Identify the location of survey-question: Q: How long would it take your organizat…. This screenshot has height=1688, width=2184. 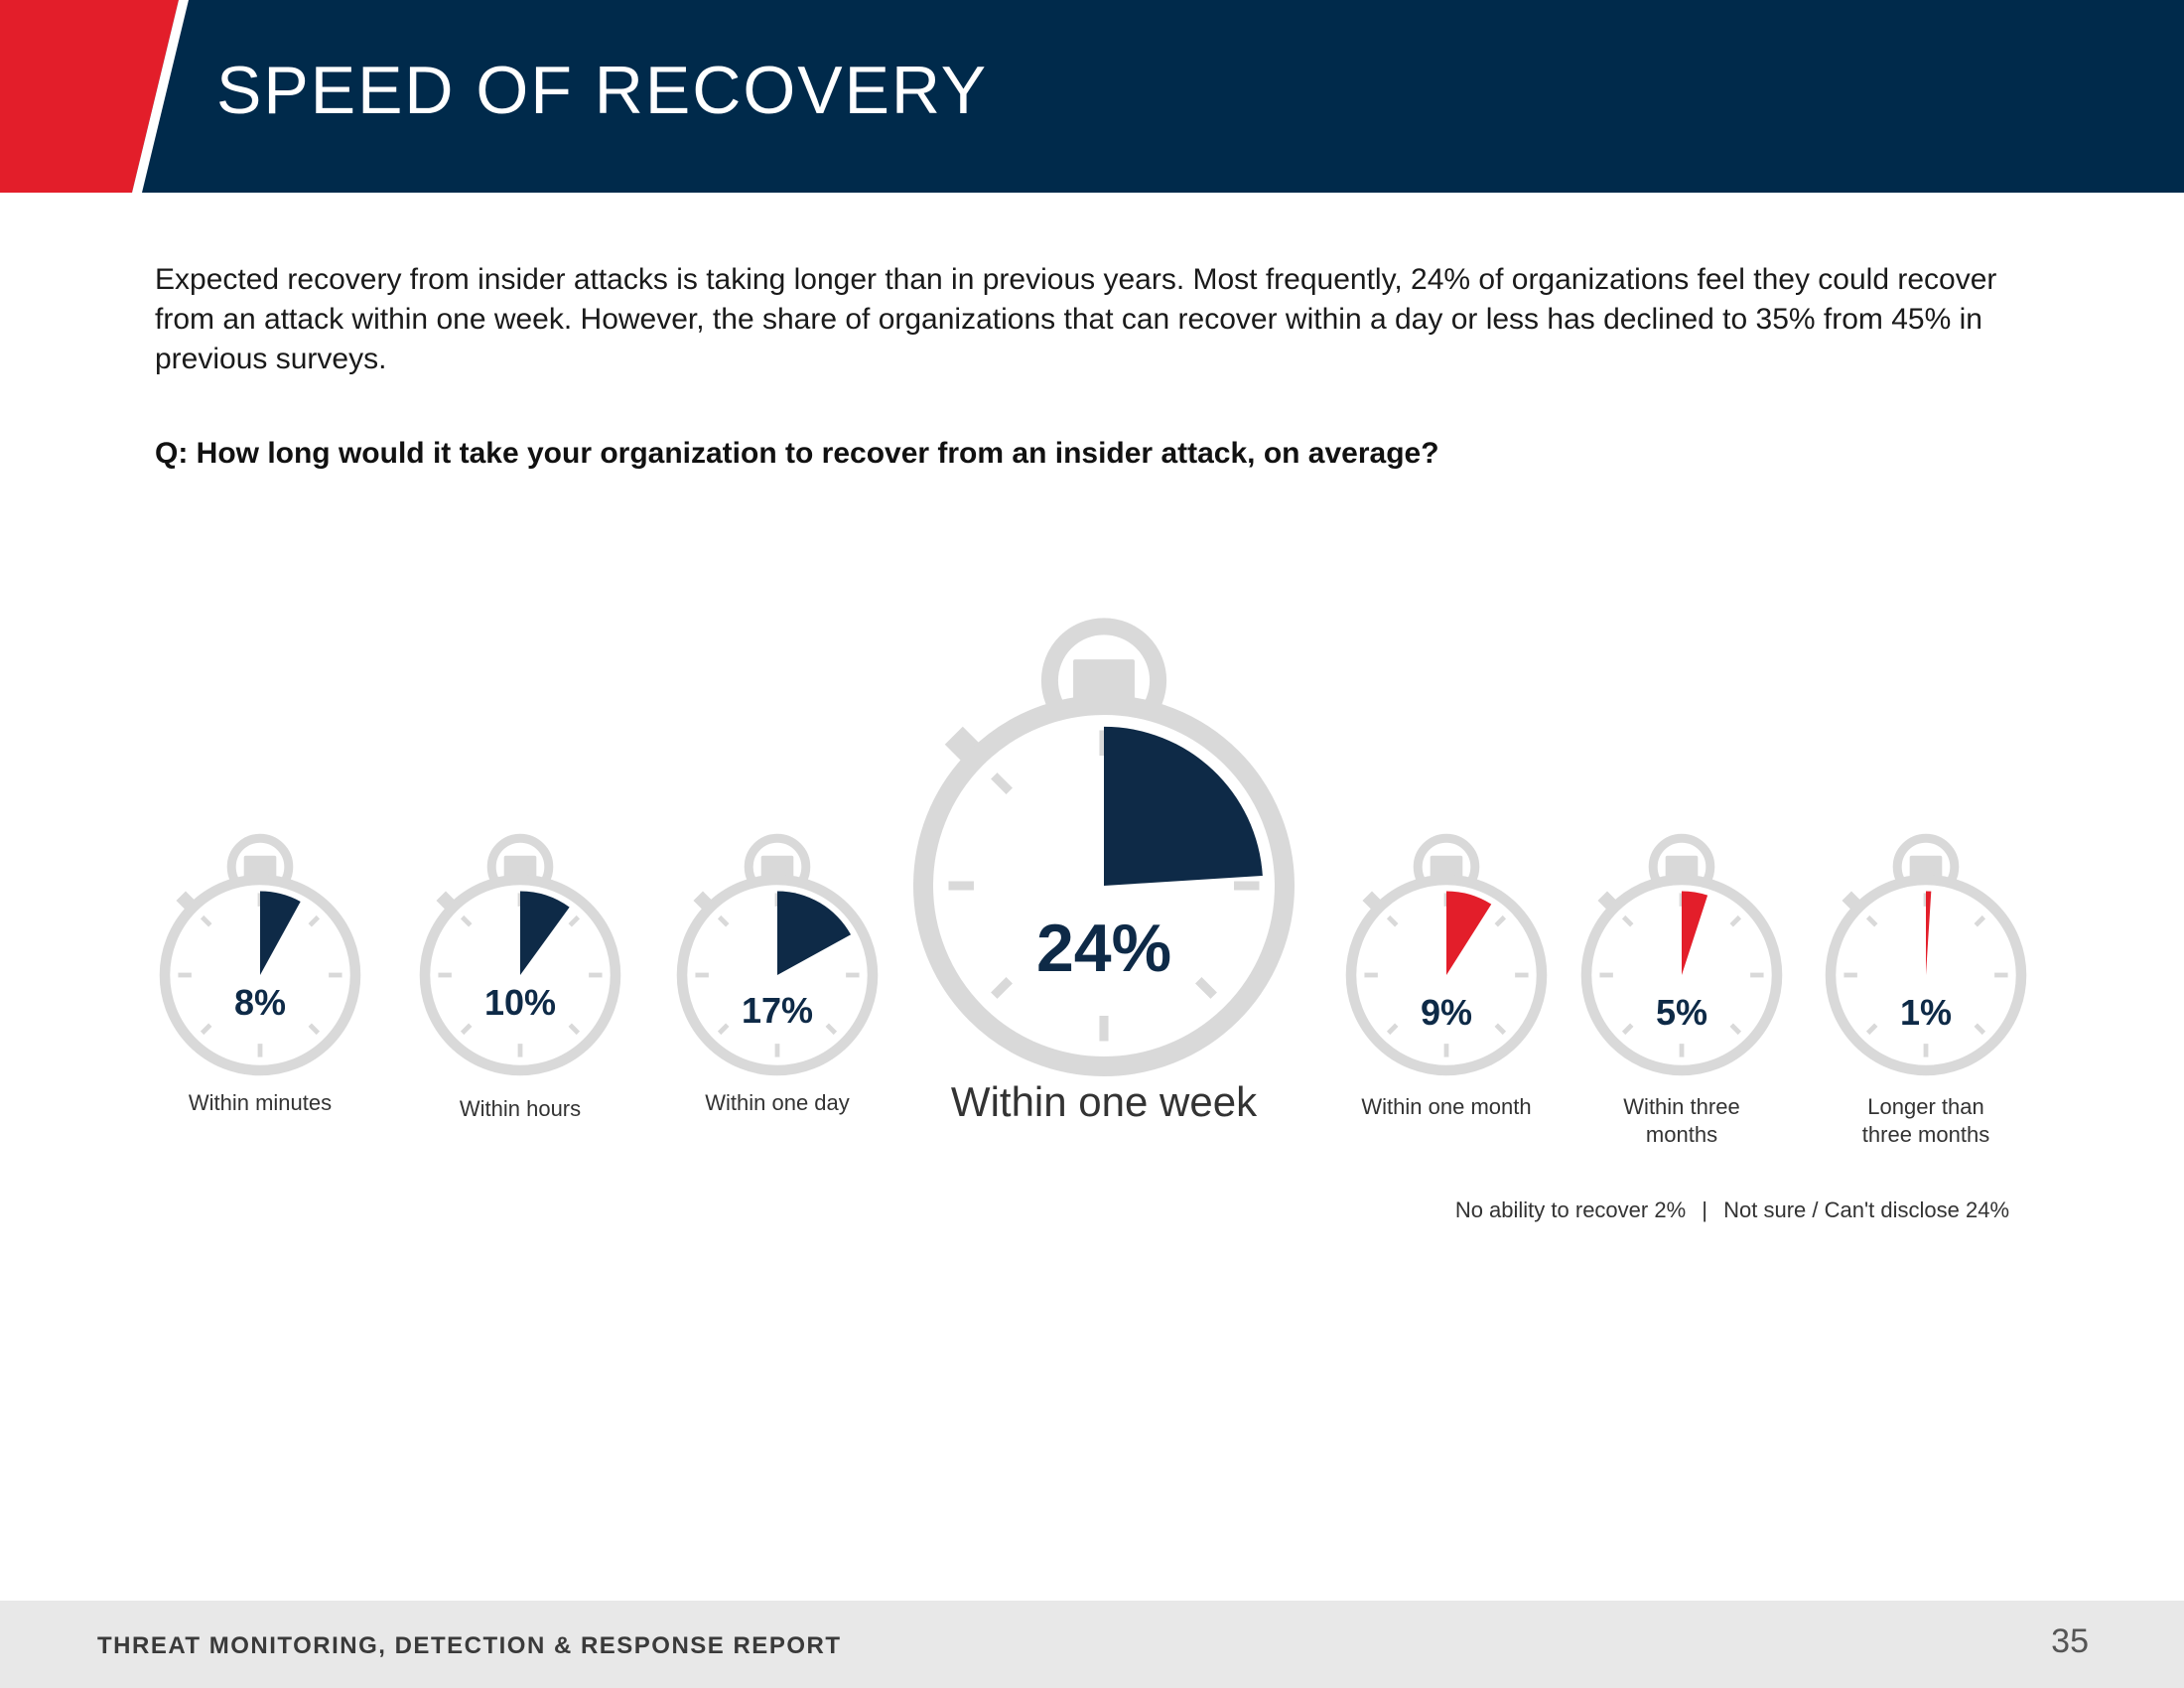
(797, 453).